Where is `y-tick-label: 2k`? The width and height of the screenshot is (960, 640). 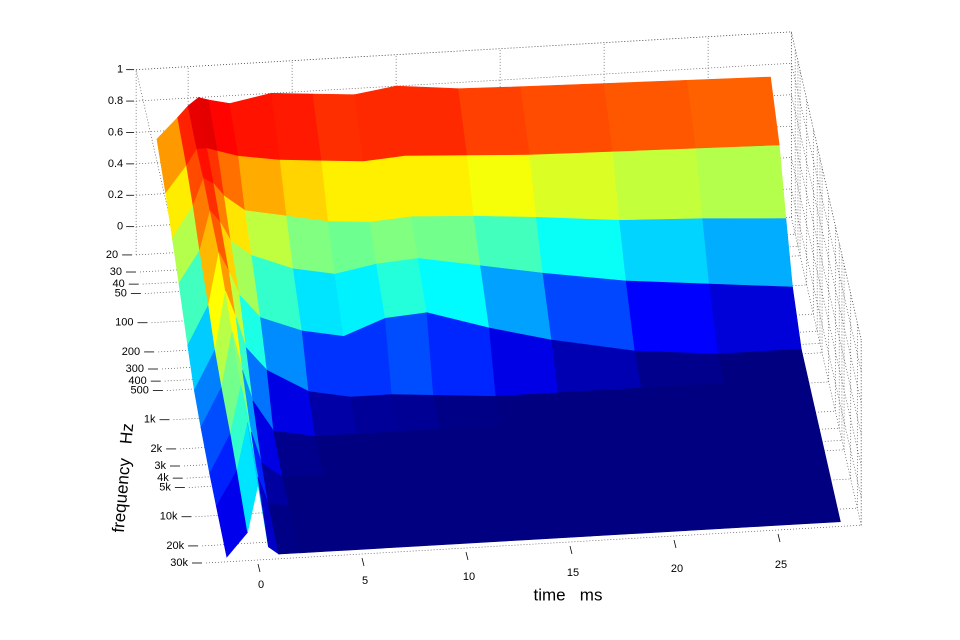
y-tick-label: 2k is located at coordinates (157, 449).